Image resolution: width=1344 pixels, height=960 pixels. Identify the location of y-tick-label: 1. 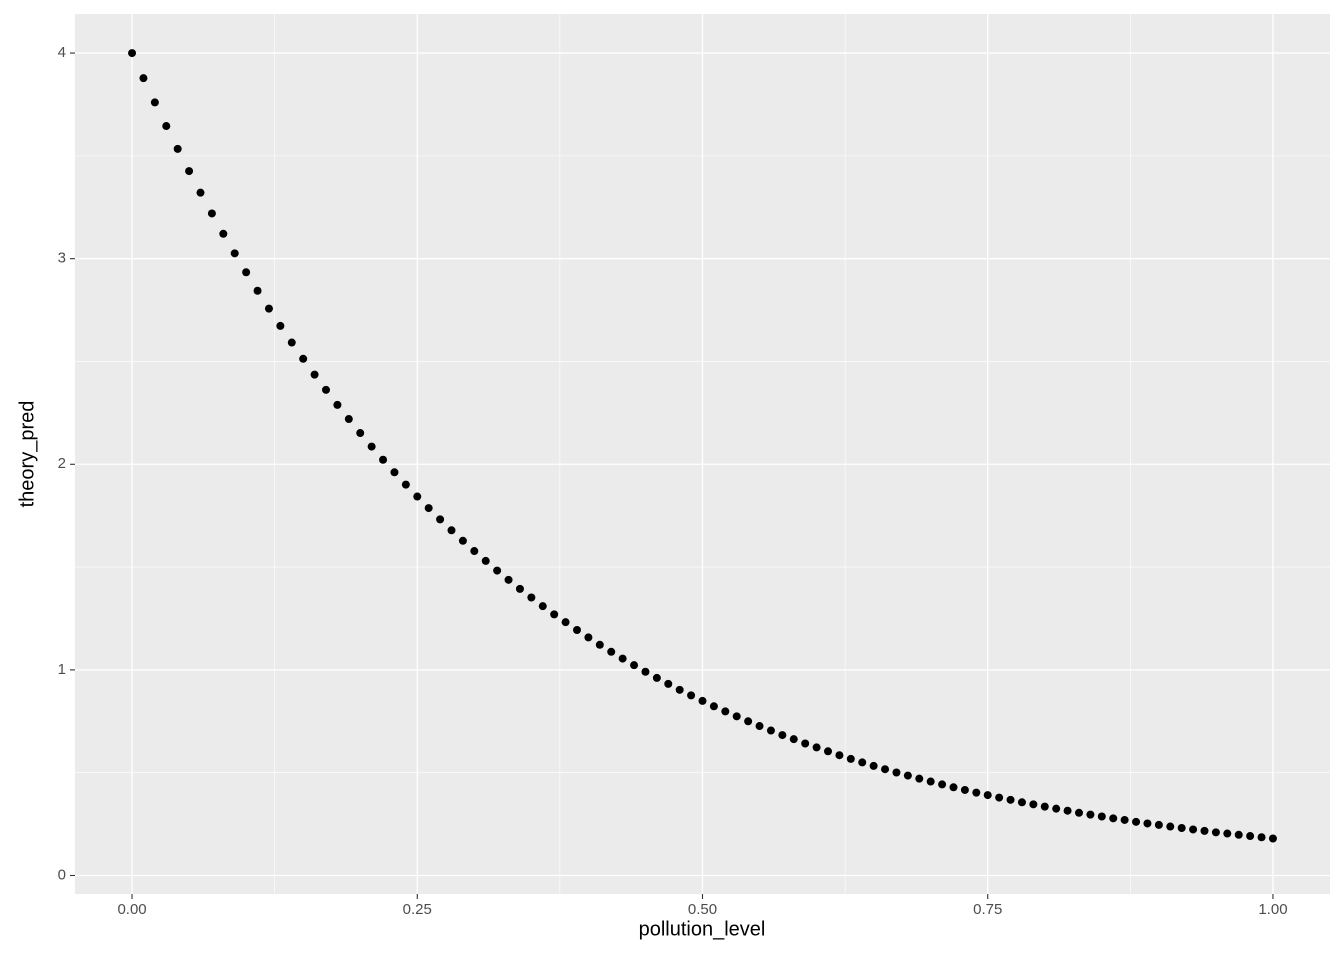
(62, 669).